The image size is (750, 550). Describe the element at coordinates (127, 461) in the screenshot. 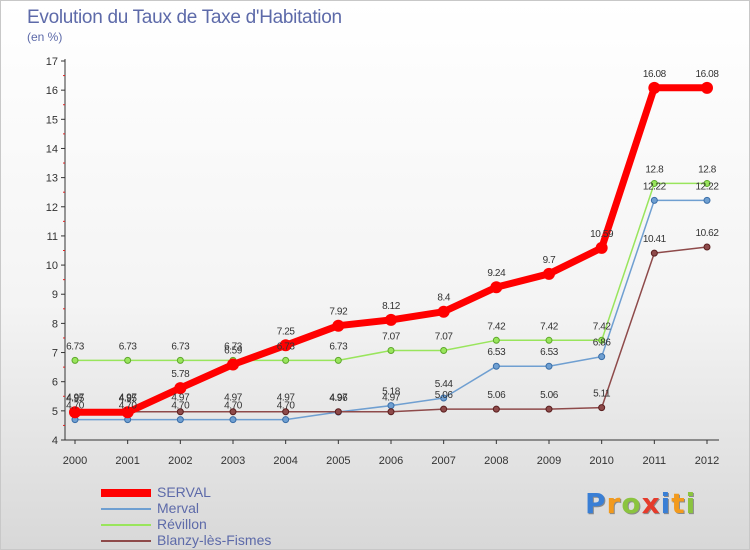

I see `x-tick-label: 2001` at that location.